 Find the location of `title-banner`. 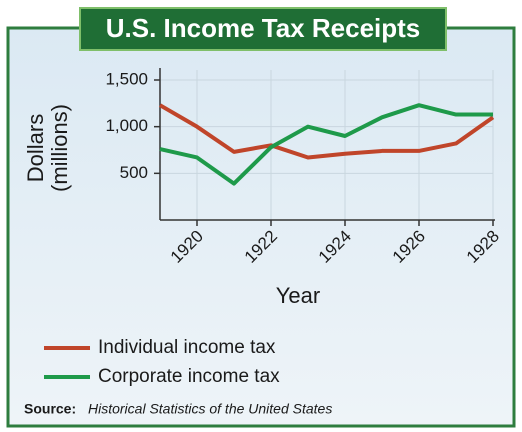

title-banner is located at coordinates (263, 29).